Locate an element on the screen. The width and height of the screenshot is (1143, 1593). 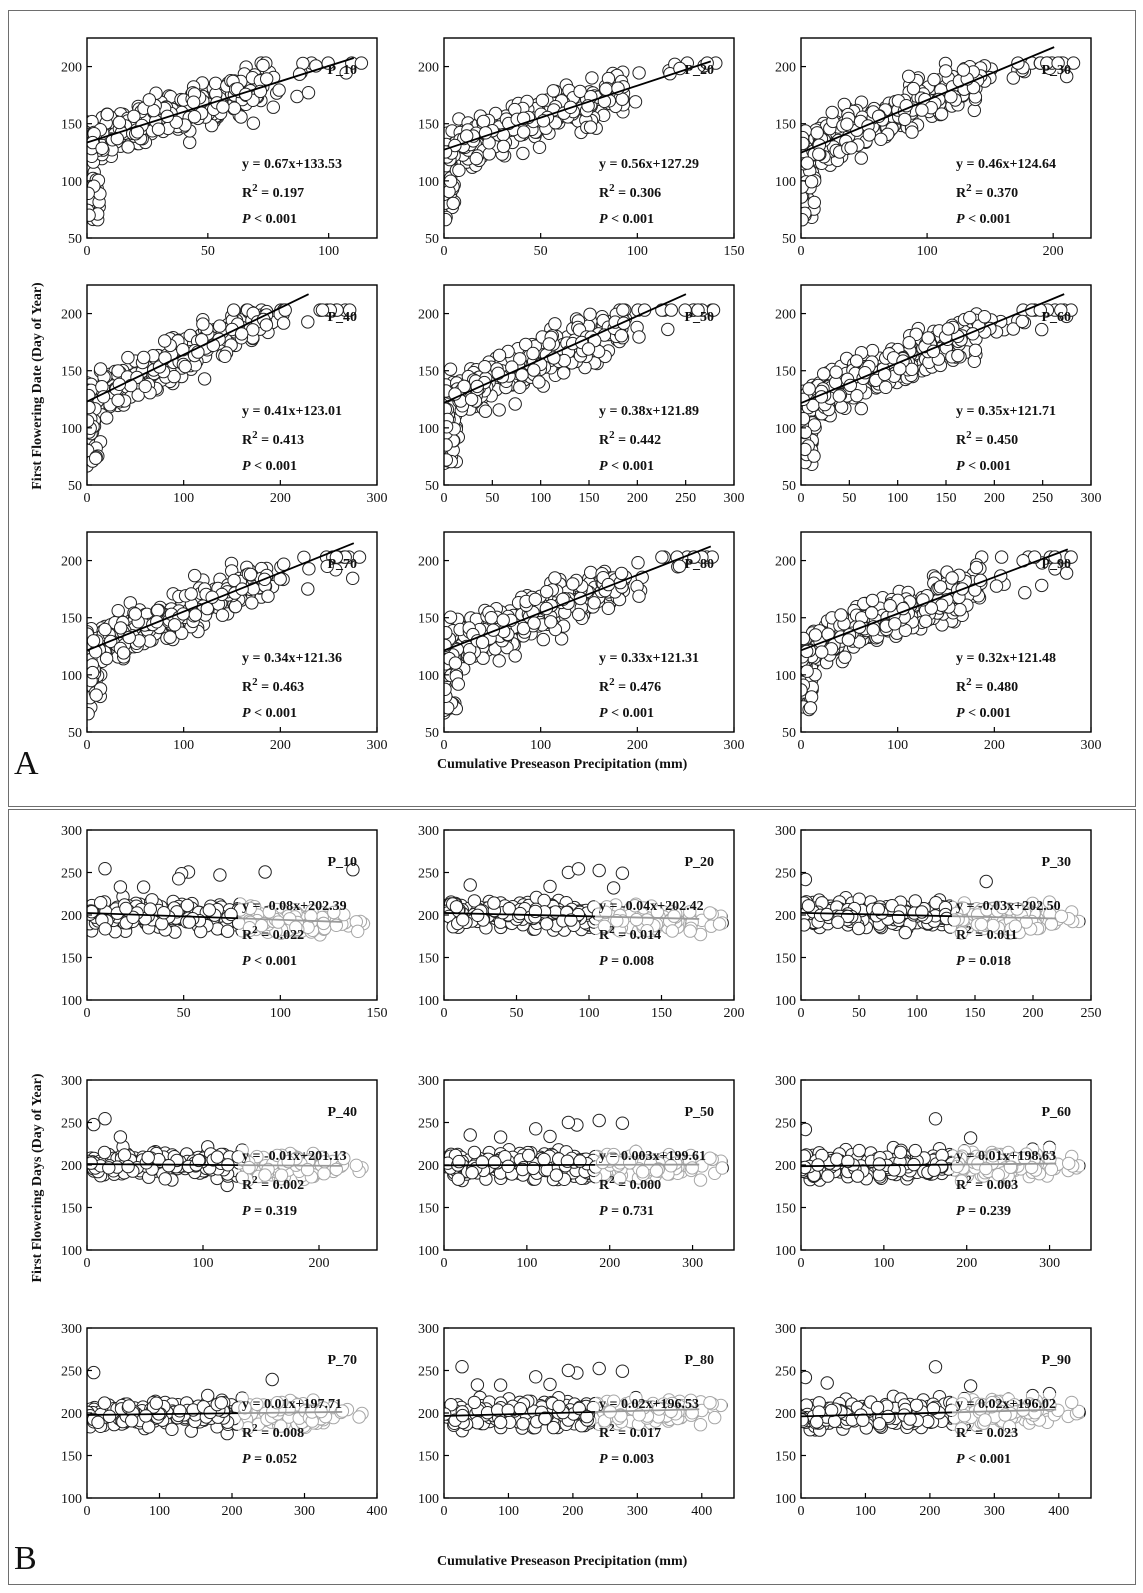
regression-equation: y = 0.56x+127.29 is located at coordinates (649, 164).